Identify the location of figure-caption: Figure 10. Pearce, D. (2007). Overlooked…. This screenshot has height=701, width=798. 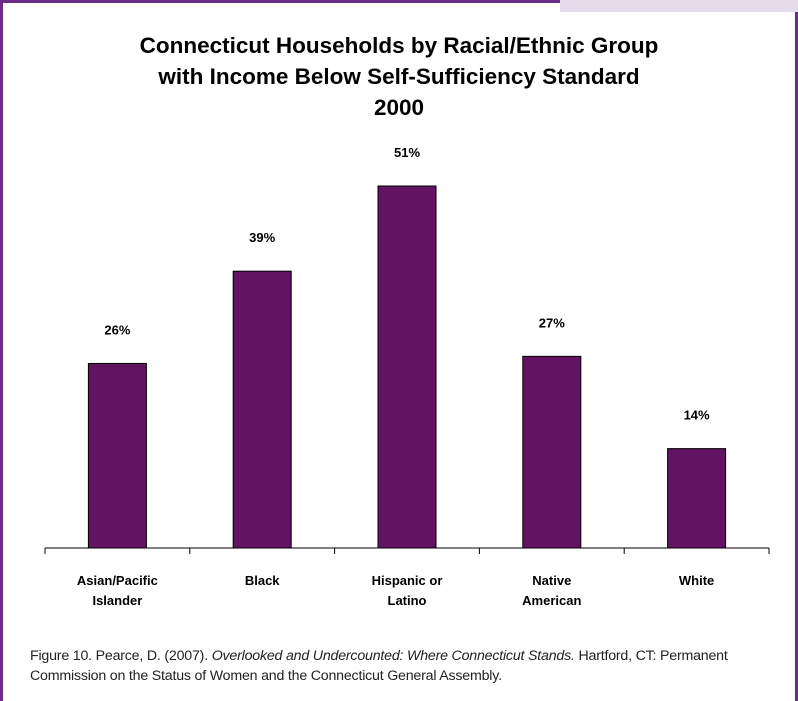
(410, 666).